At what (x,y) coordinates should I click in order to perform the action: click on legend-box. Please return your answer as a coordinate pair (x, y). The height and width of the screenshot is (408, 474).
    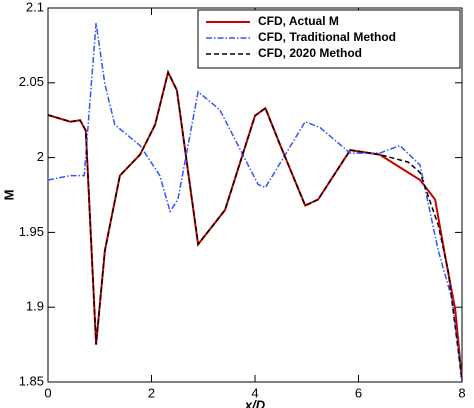
    Looking at the image, I should click on (329, 39).